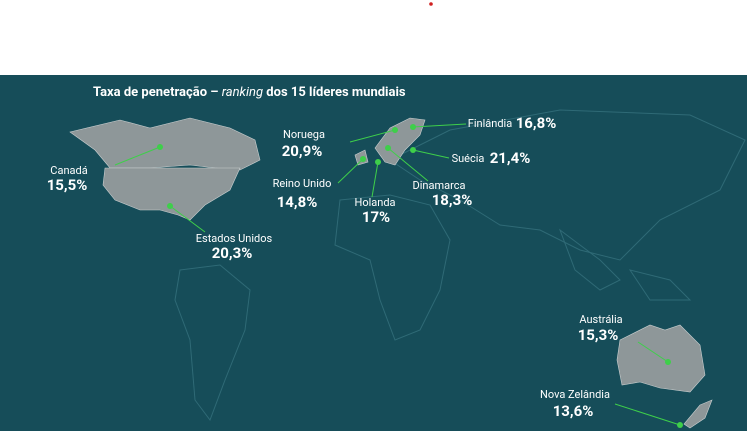 The width and height of the screenshot is (747, 431). What do you see at coordinates (232, 253) in the screenshot?
I see `country-value: 20,3%` at bounding box center [232, 253].